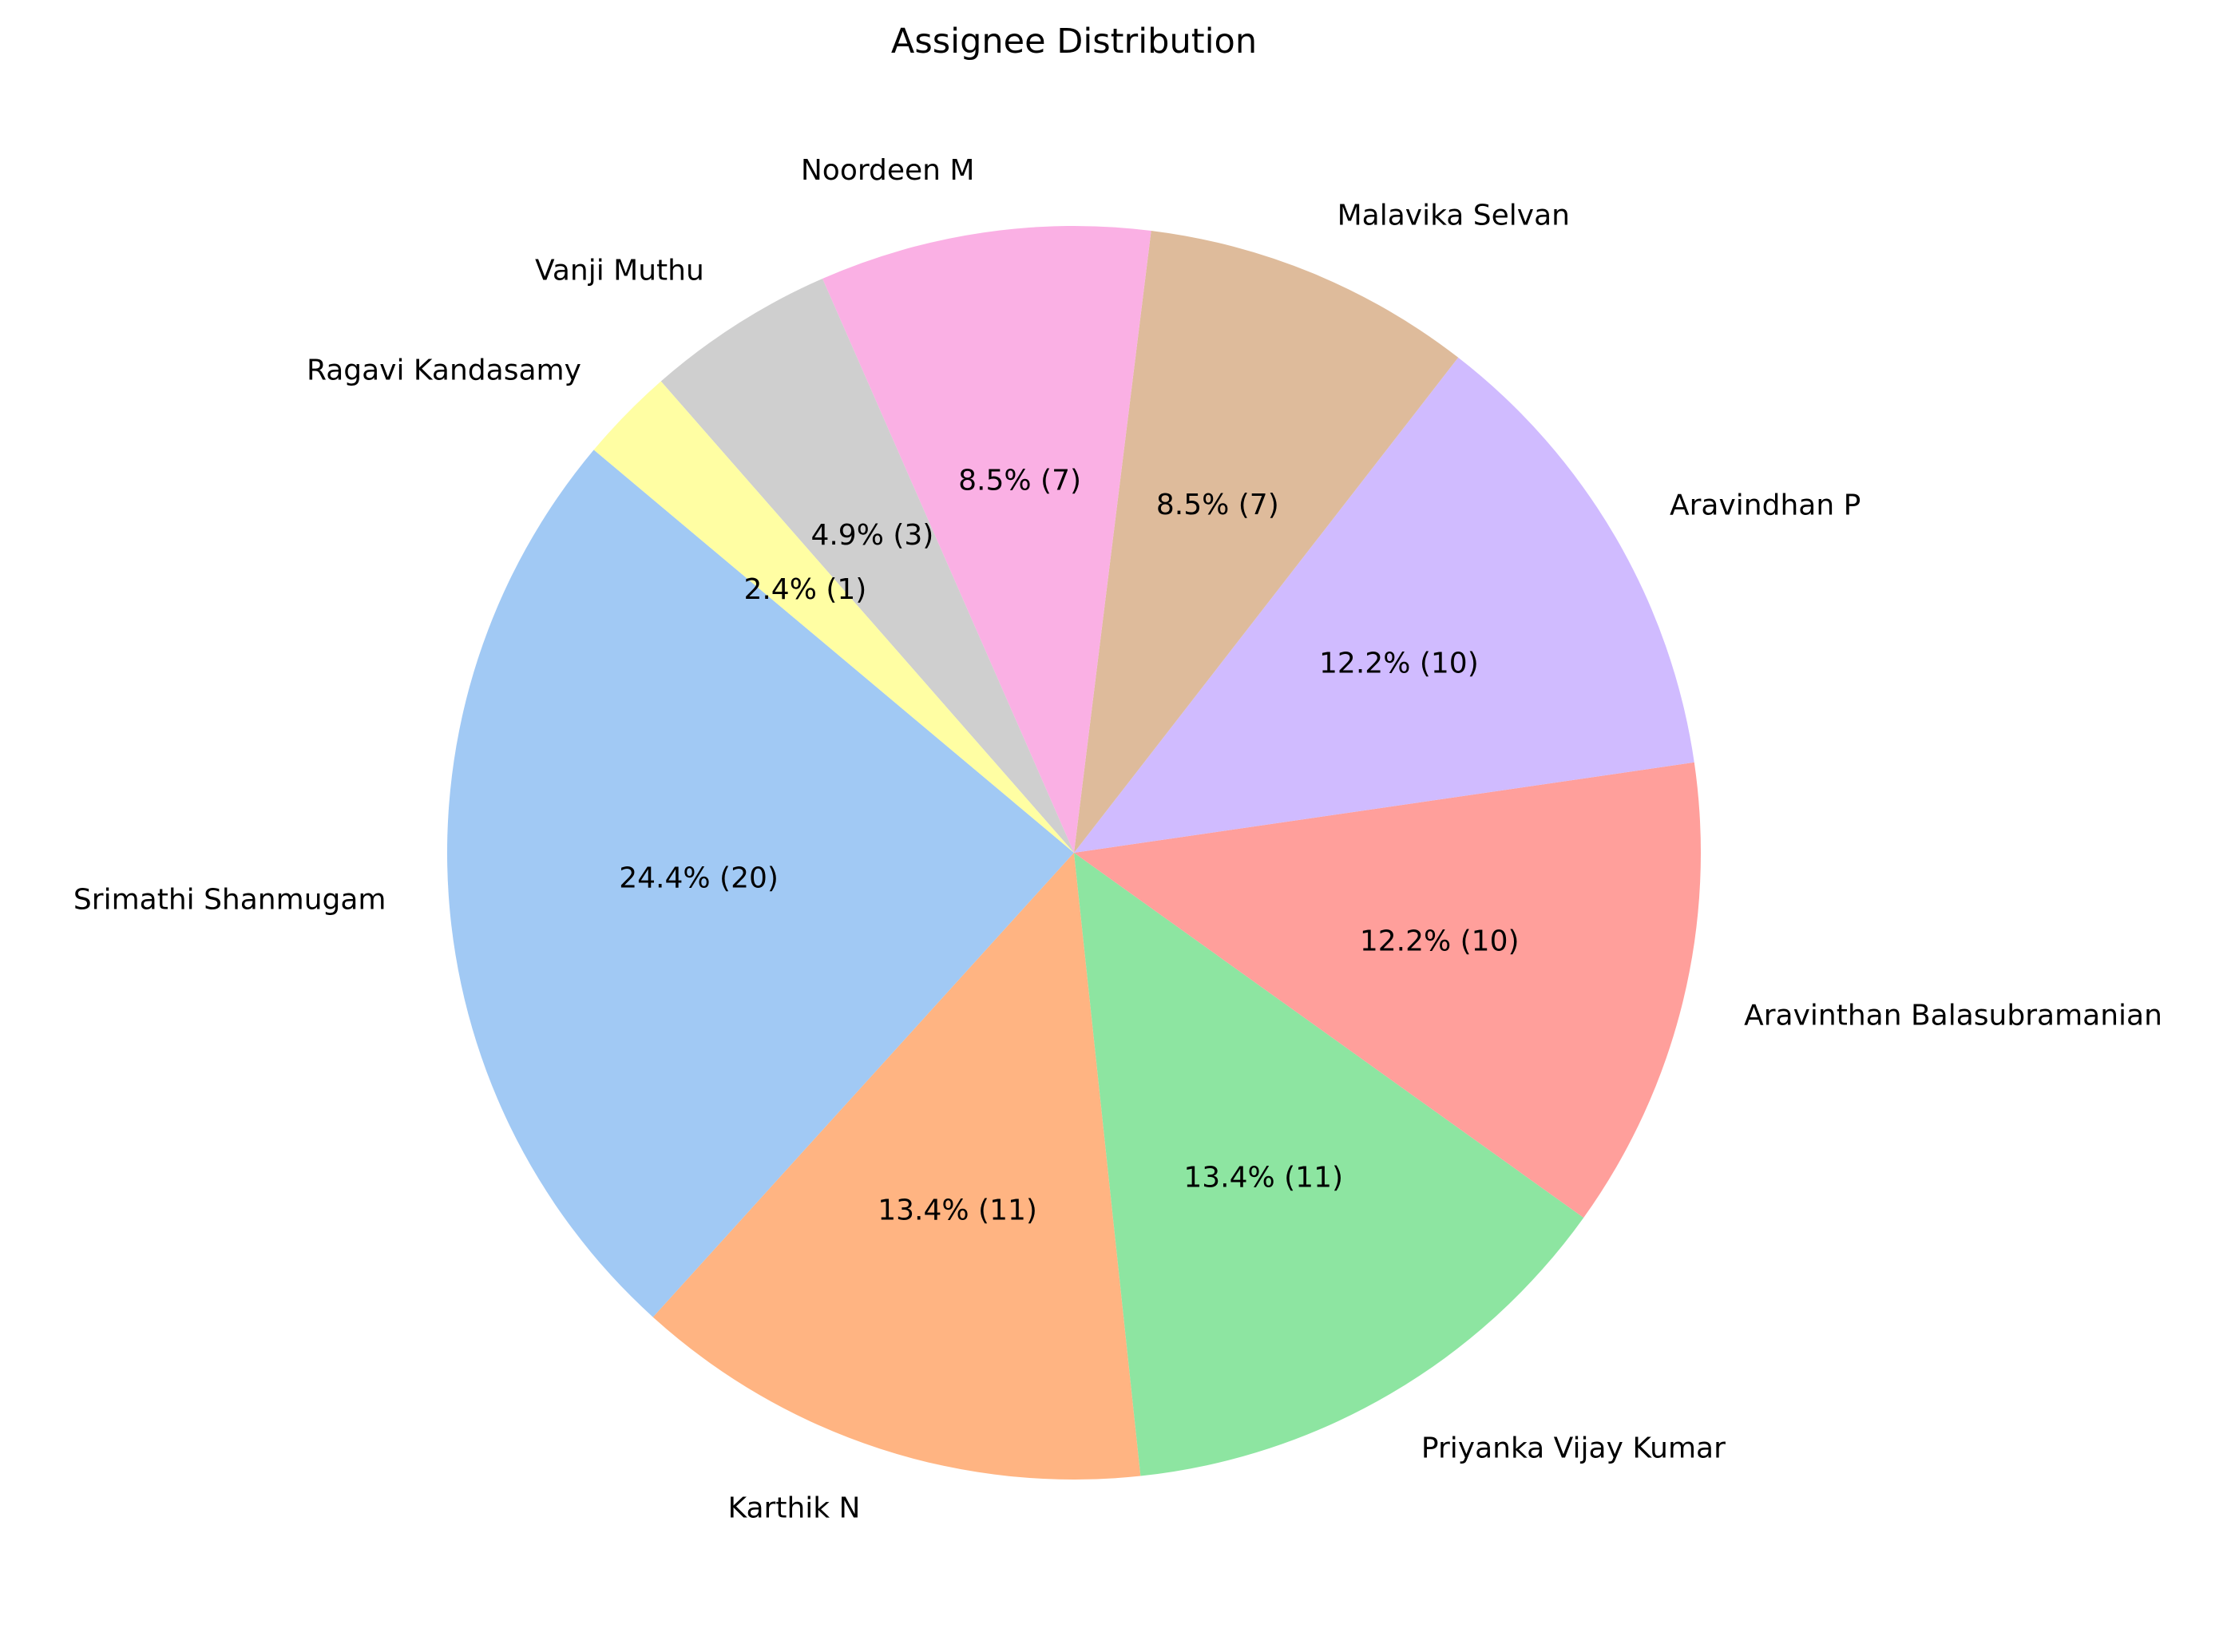 Image resolution: width=2239 pixels, height=1652 pixels. I want to click on slice-percent-malavika-selvan: 8.5% (7), so click(1217, 505).